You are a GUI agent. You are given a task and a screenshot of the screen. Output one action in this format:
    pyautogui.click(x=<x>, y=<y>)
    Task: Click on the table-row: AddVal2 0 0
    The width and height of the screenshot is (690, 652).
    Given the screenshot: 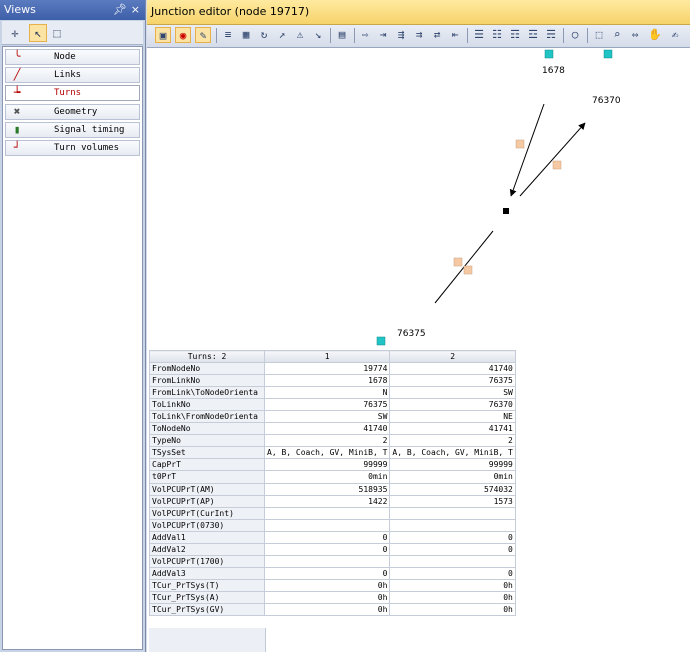 What is the action you would take?
    pyautogui.click(x=332, y=549)
    